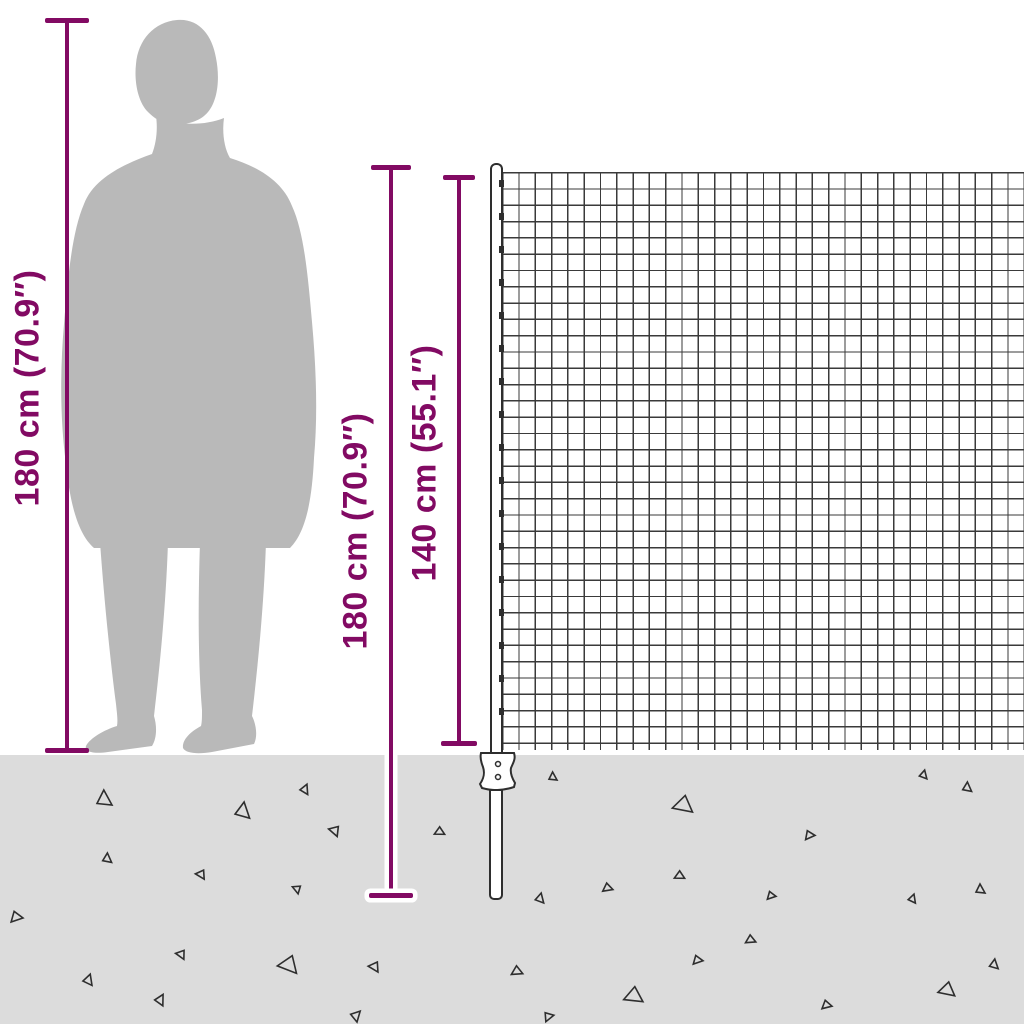 This screenshot has height=1024, width=1024. I want to click on dimension-label-fence-height: 140 cm (55.1″), so click(424, 463).